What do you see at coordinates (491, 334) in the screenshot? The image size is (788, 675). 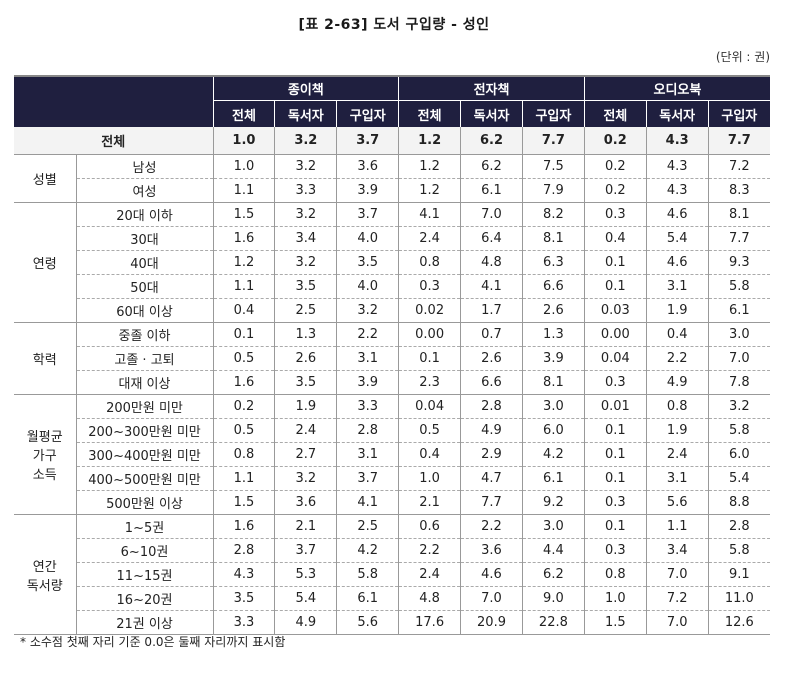 I see `cell: 0.7` at bounding box center [491, 334].